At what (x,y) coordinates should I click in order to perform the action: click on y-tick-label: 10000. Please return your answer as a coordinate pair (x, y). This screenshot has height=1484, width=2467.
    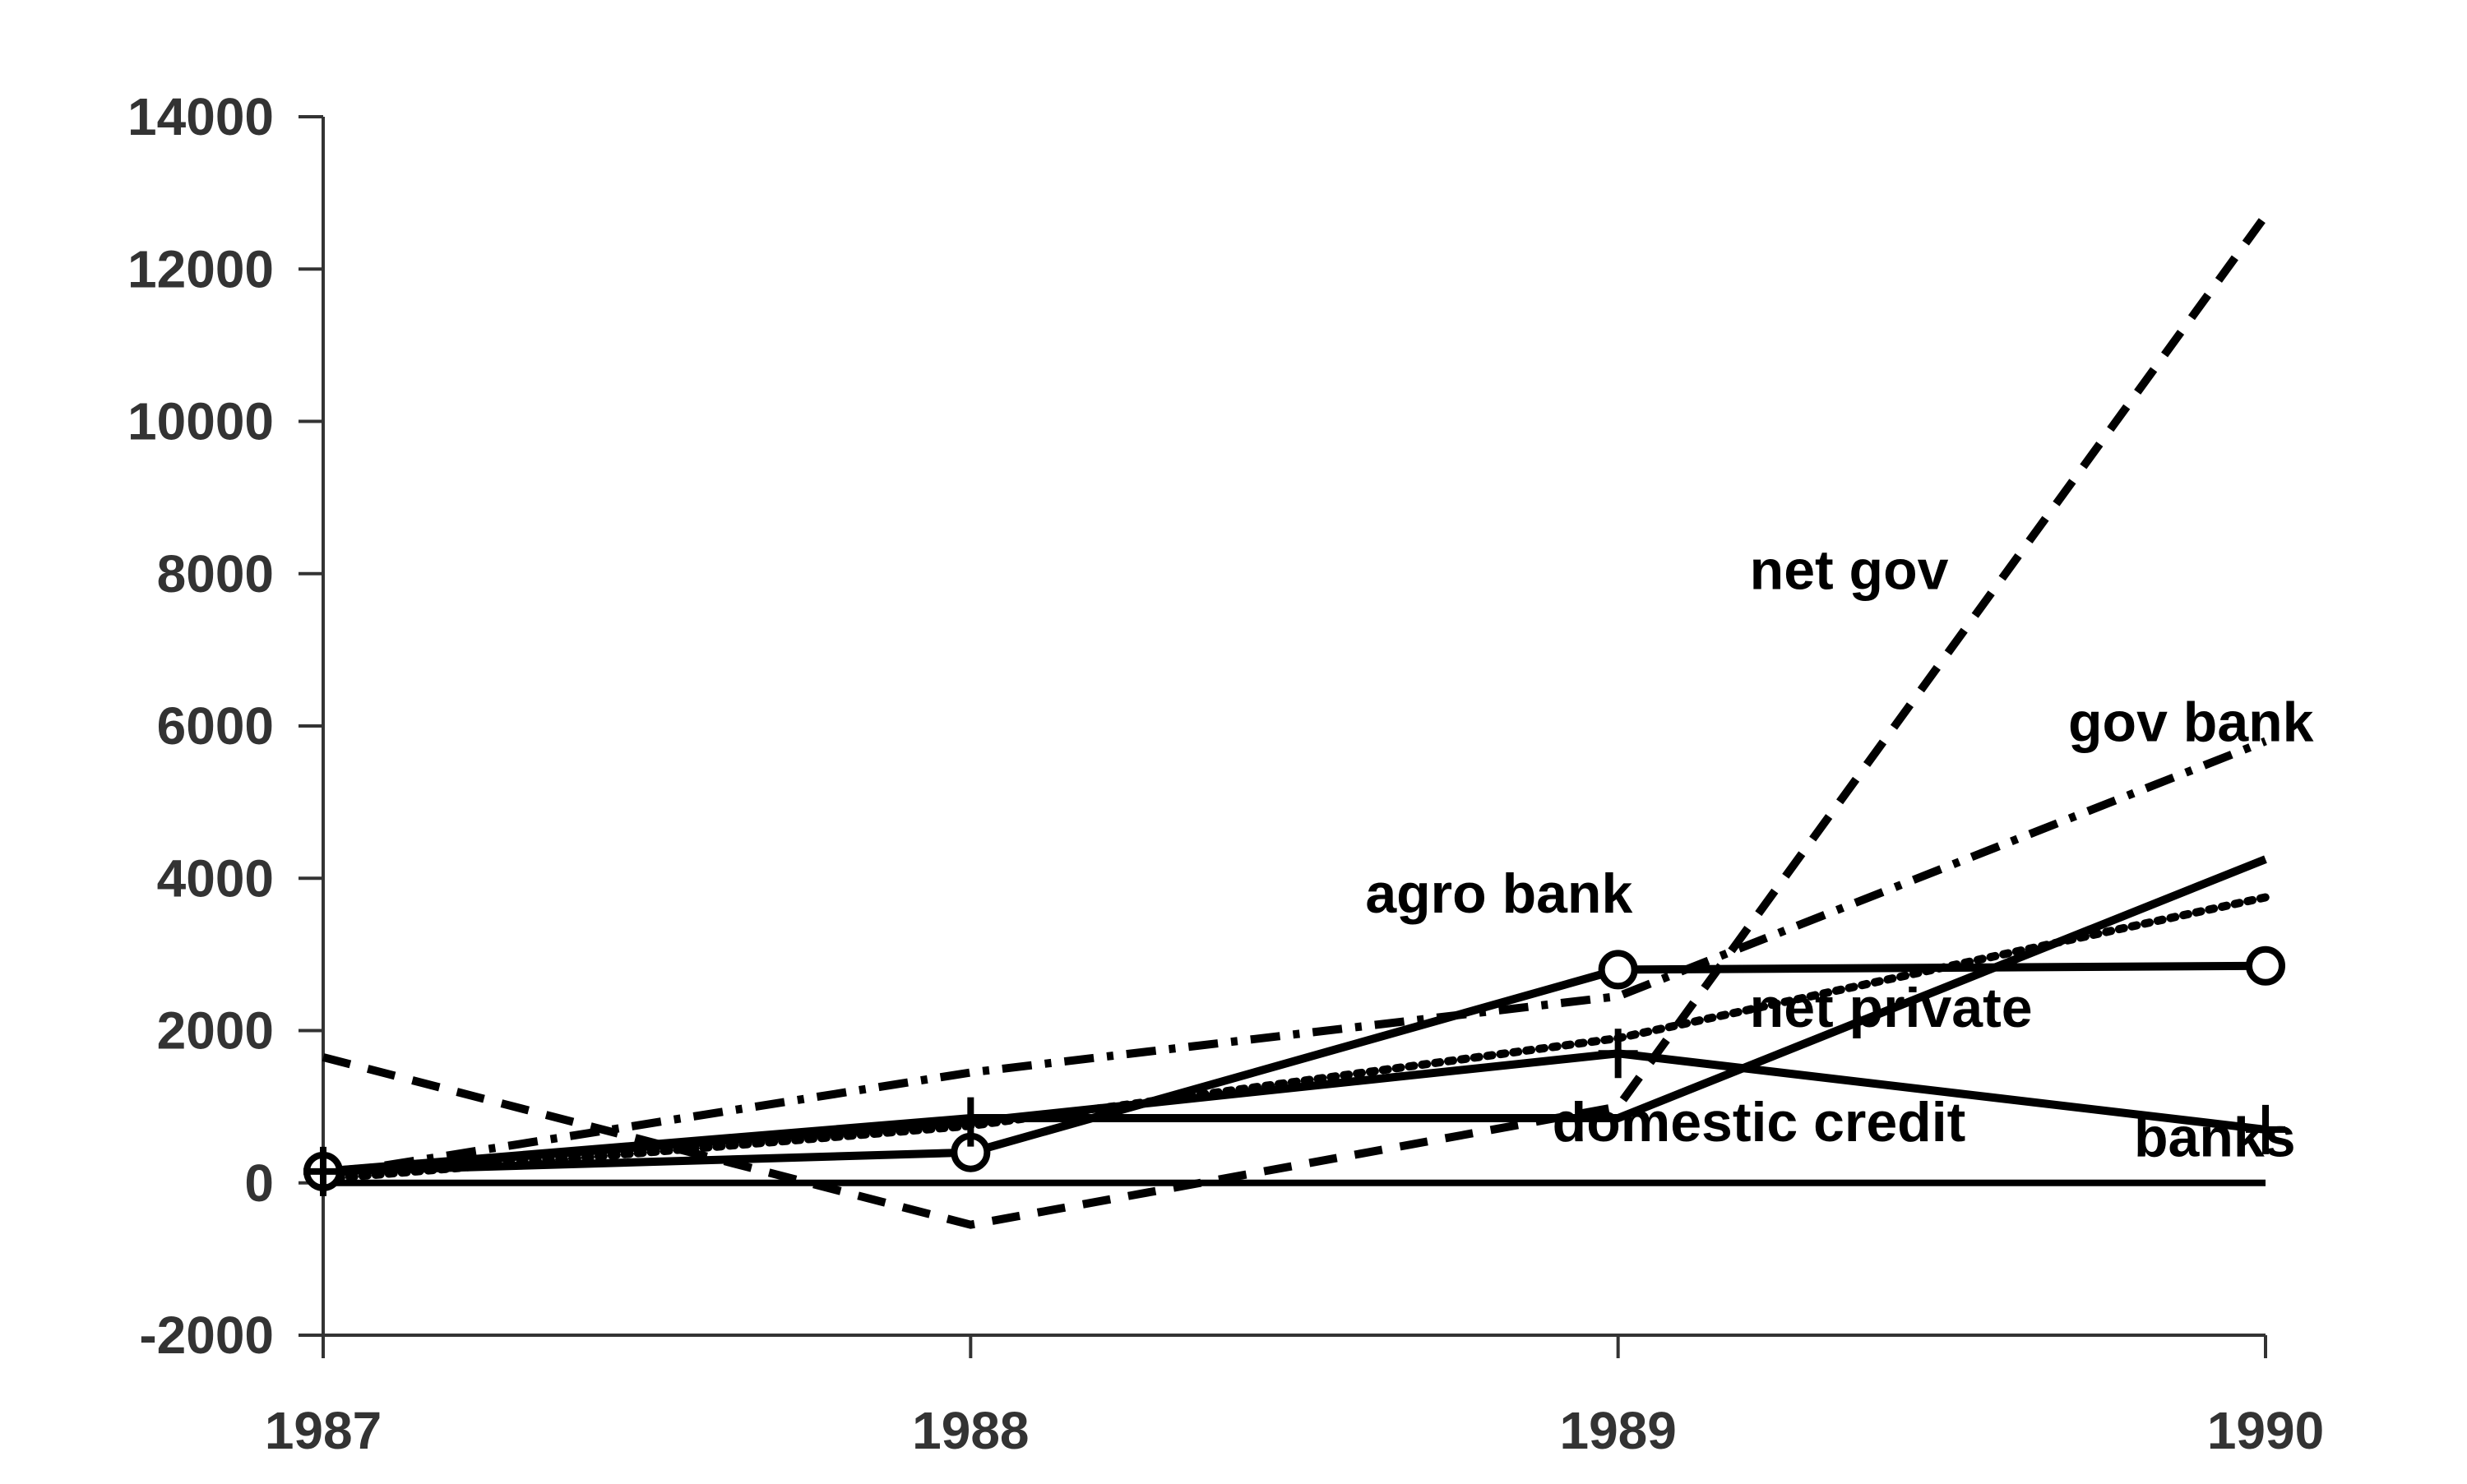
    Looking at the image, I should click on (200, 422).